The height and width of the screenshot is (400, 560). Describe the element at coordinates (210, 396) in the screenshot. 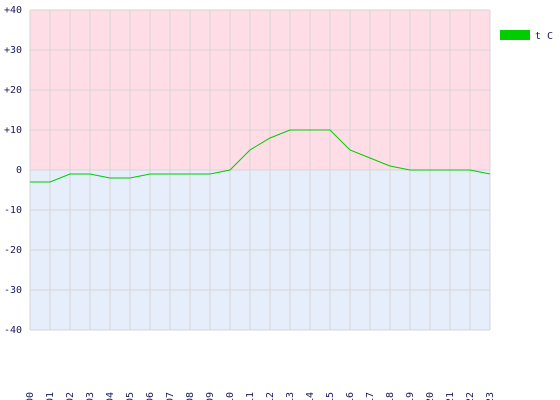

I see `x-tick-label: 09` at that location.